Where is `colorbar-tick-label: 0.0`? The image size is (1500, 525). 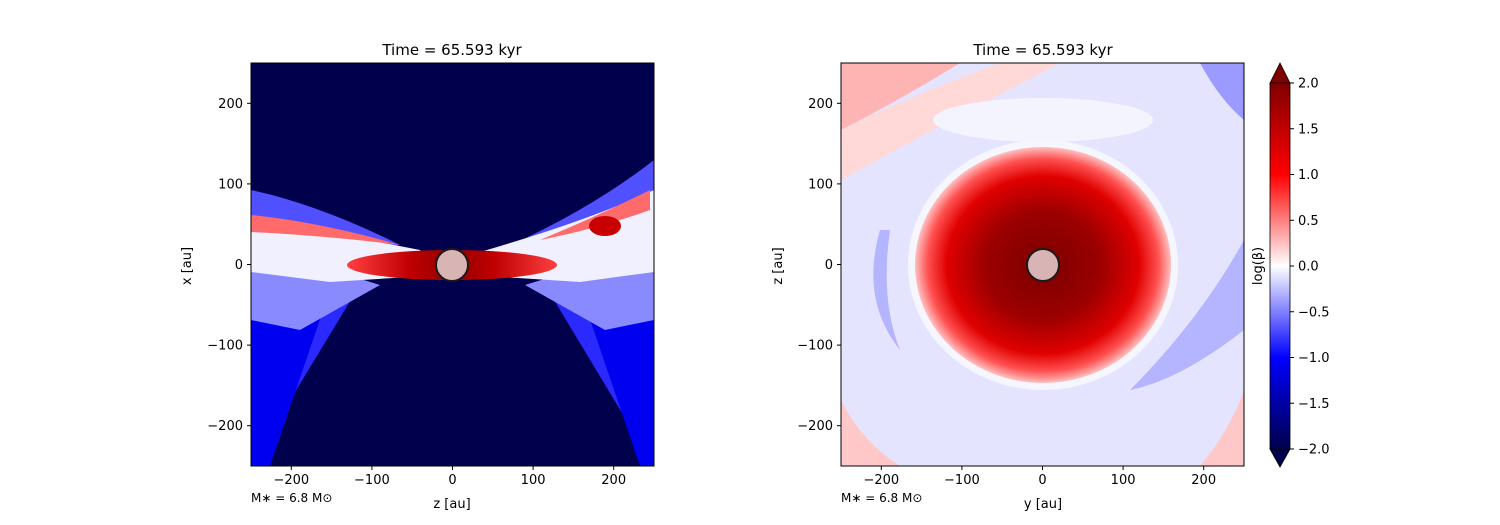 colorbar-tick-label: 0.0 is located at coordinates (1308, 267).